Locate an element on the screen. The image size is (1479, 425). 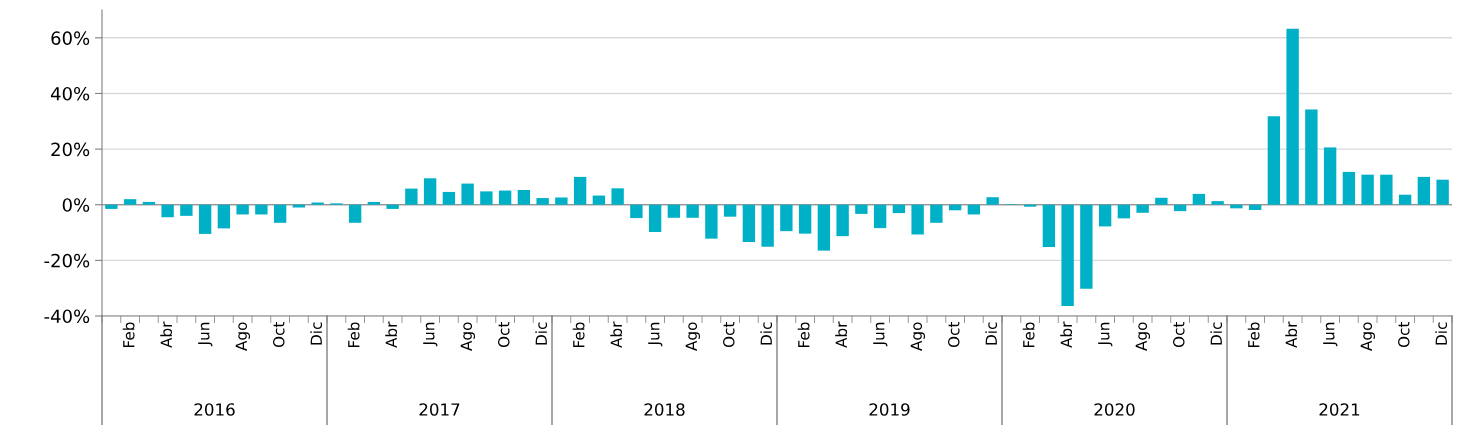
y-tick-label: -20% is located at coordinates (67, 260).